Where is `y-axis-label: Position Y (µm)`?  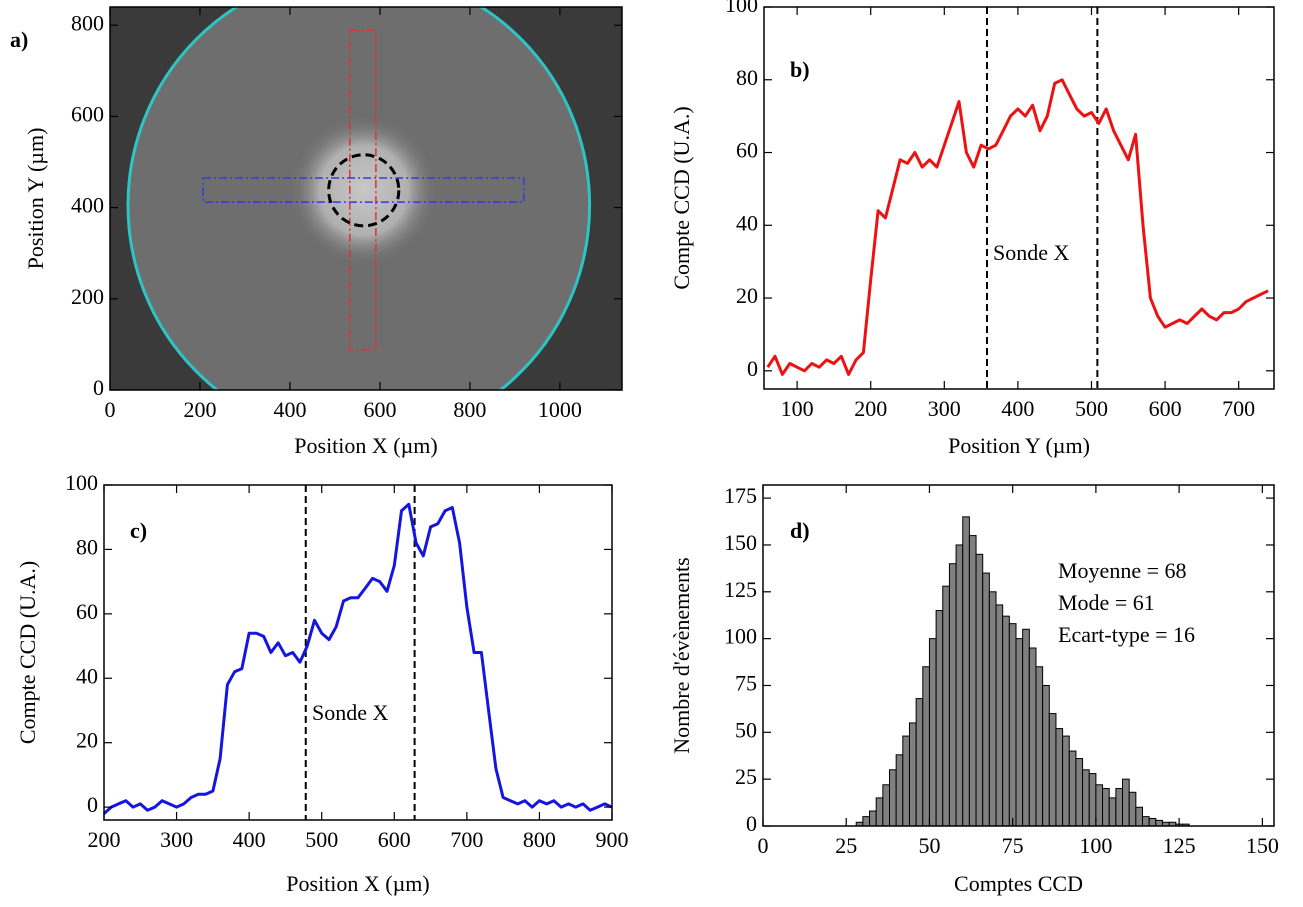 y-axis-label: Position Y (µm) is located at coordinates (35, 199).